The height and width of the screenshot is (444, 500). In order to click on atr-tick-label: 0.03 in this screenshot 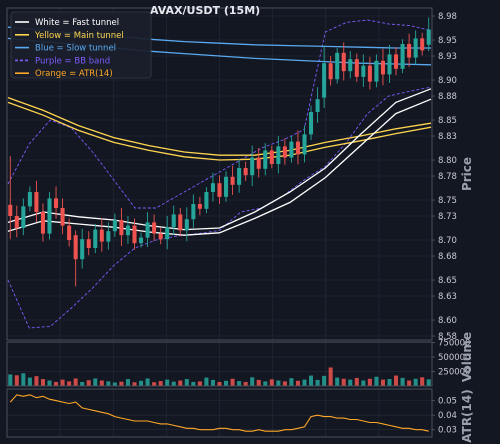, I will do `click(447, 431)`.